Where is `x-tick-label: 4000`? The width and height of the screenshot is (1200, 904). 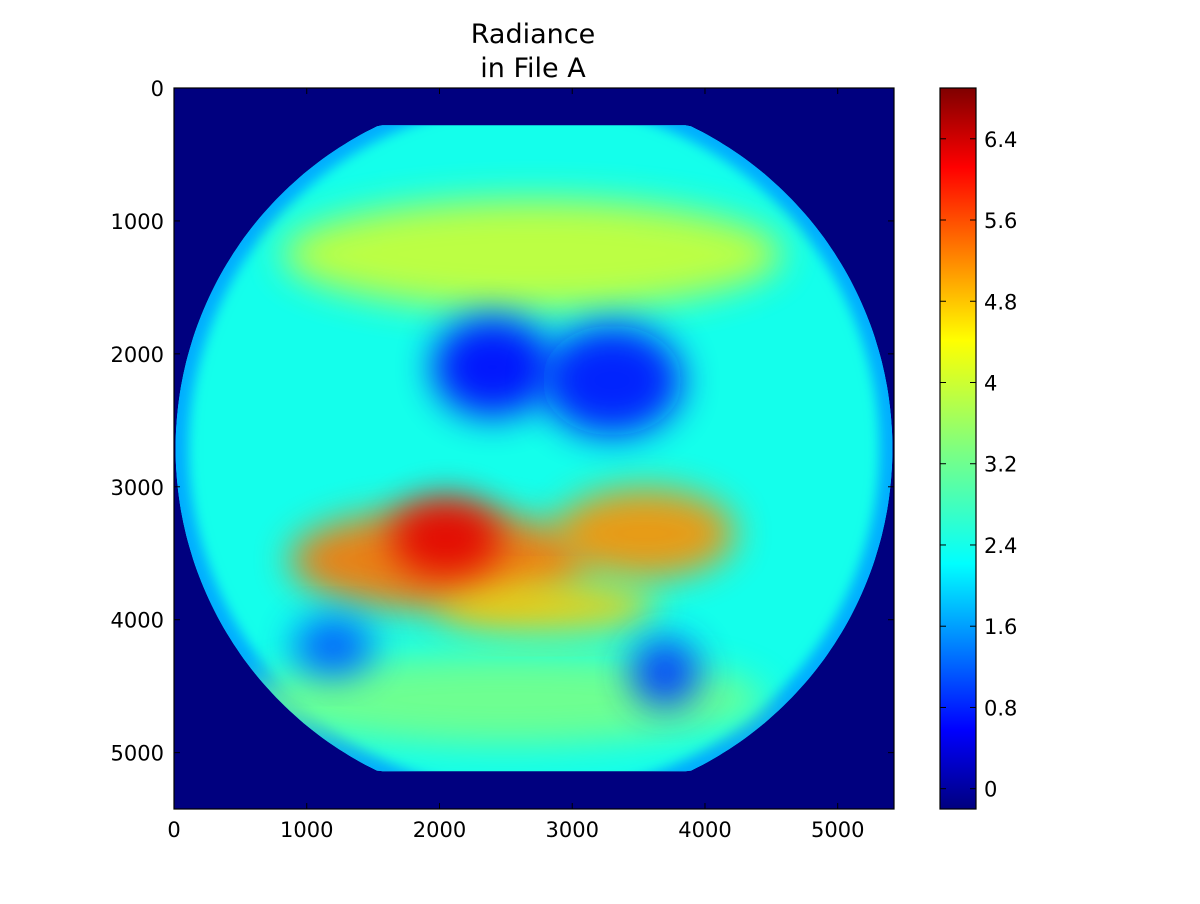
x-tick-label: 4000 is located at coordinates (704, 830).